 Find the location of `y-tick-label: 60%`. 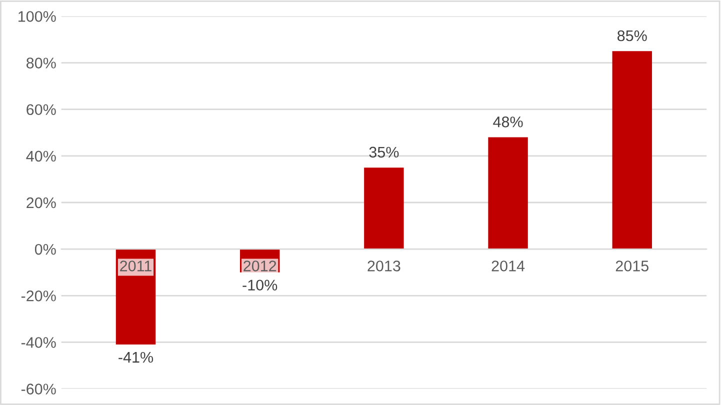

y-tick-label: 60% is located at coordinates (41, 110).